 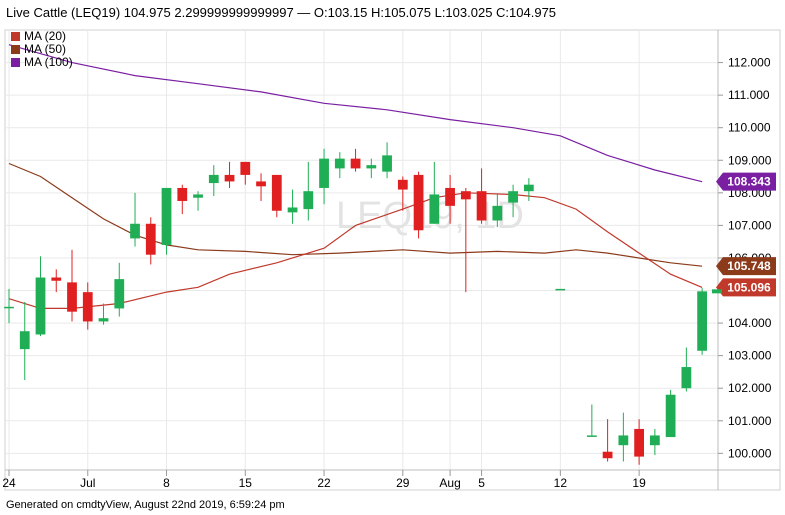 What do you see at coordinates (449, 483) in the screenshot?
I see `x-tick-label: Aug` at bounding box center [449, 483].